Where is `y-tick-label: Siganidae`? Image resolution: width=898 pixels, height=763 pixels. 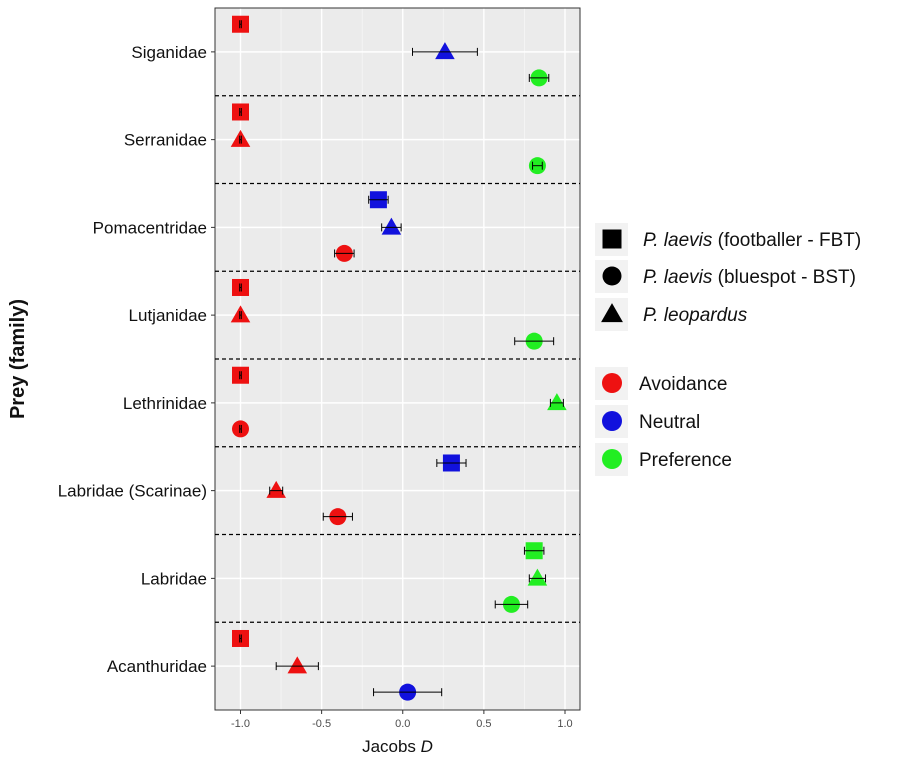
y-tick-label: Siganidae is located at coordinates (169, 52).